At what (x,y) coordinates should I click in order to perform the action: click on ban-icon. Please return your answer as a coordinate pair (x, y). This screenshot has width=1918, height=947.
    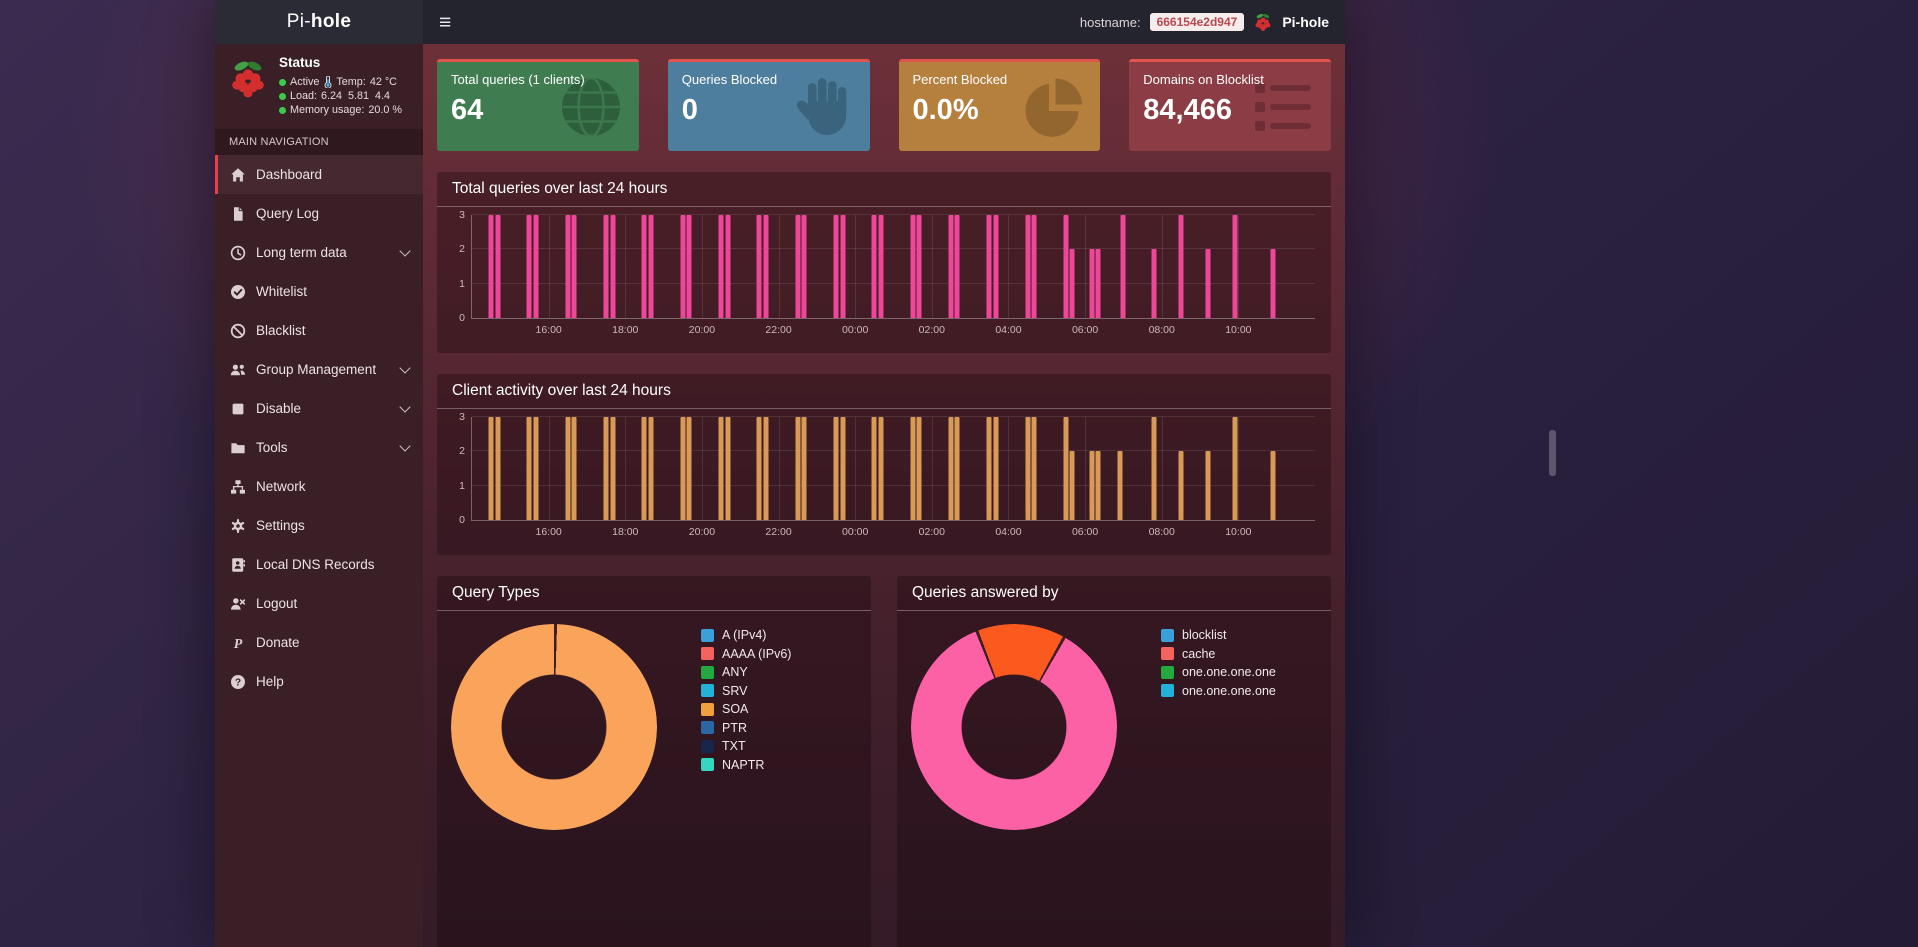
    Looking at the image, I should click on (238, 330).